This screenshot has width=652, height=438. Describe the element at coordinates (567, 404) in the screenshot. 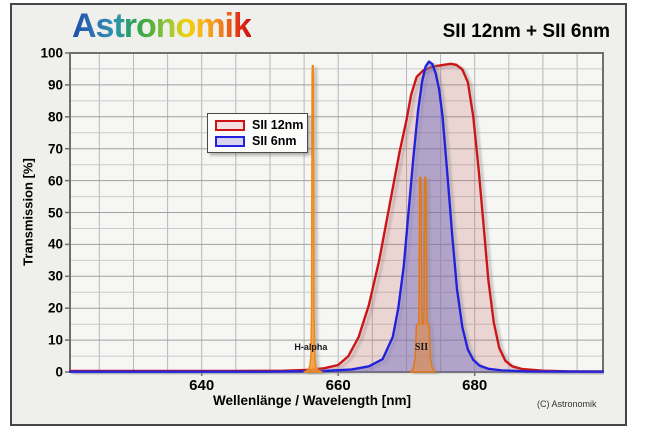

I see `copyright: (C) Astronomik` at that location.